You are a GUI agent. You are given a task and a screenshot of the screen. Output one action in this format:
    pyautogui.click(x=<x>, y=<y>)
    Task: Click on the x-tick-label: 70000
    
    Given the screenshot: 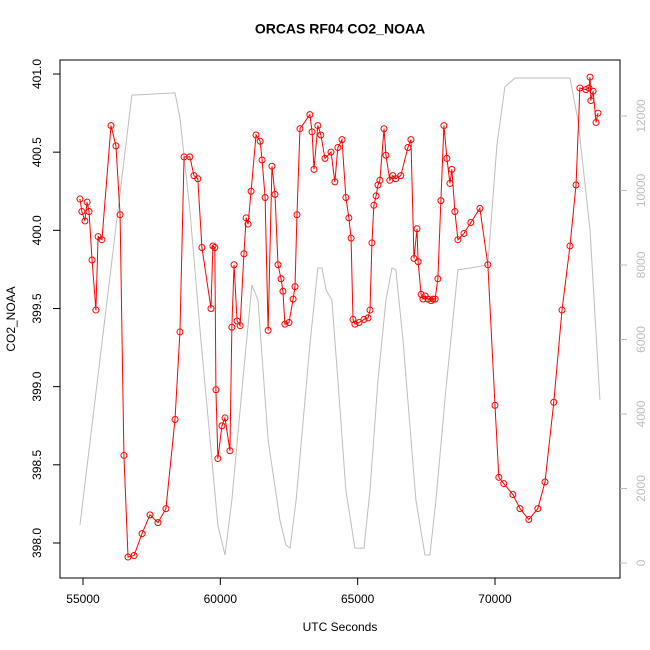 What is the action you would take?
    pyautogui.click(x=495, y=599)
    